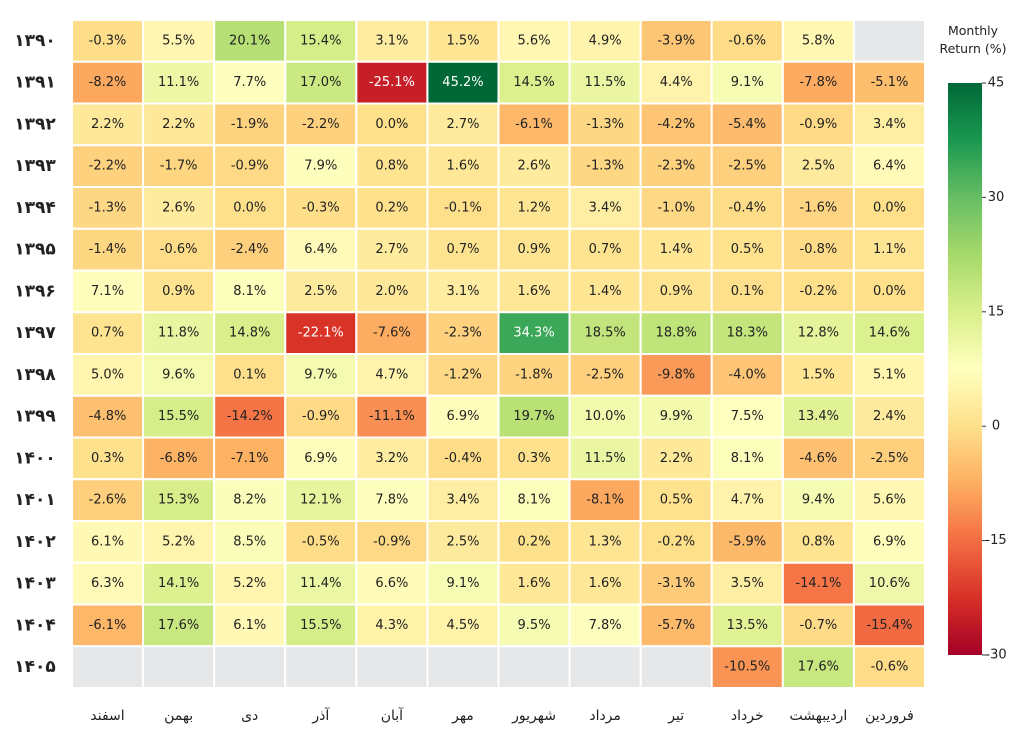 The height and width of the screenshot is (743, 1024). What do you see at coordinates (747, 541) in the screenshot?
I see `cell-label: -5.9%` at bounding box center [747, 541].